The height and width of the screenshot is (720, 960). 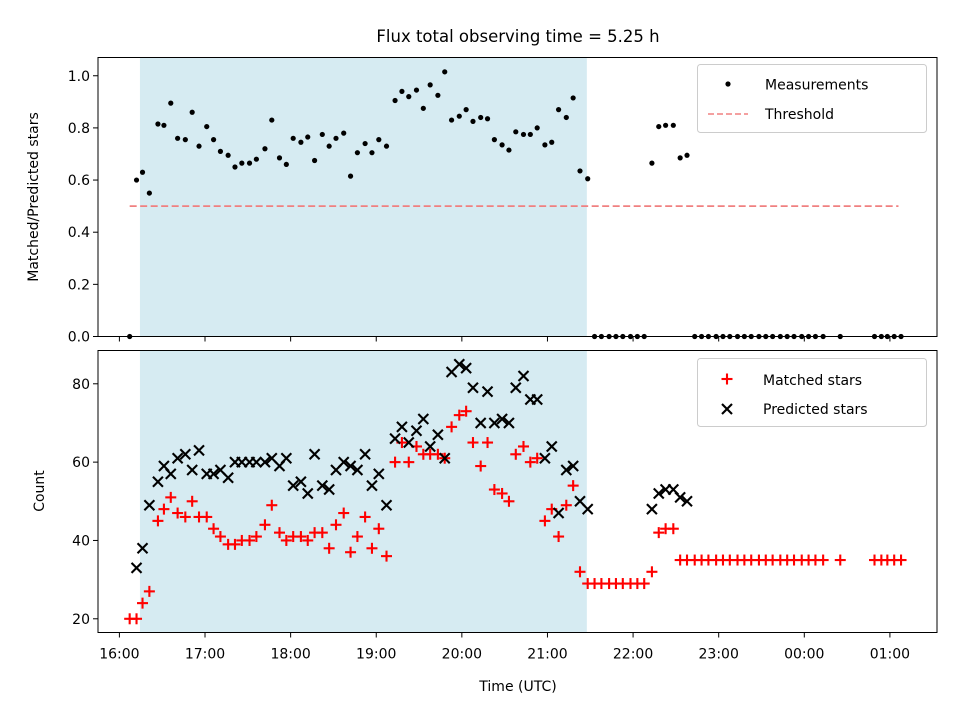 I want to click on matched-stars-legend-label: Matched stars, so click(x=812, y=381).